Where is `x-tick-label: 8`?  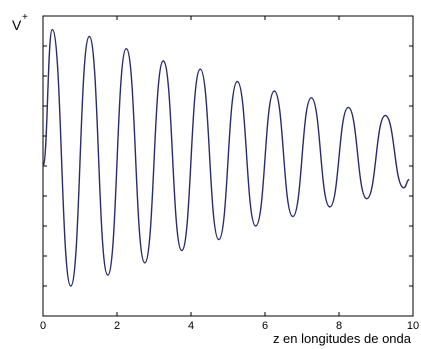
x-tick-label: 8 is located at coordinates (339, 326).